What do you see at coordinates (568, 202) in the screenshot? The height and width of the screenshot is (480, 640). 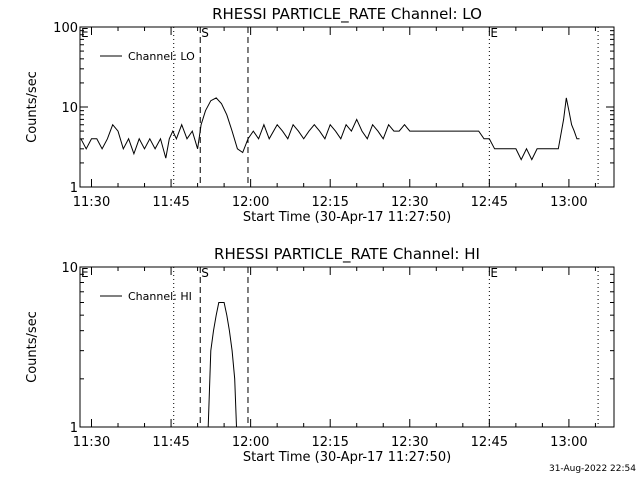 I see `chart1-x-tick-label: 13:00` at bounding box center [568, 202].